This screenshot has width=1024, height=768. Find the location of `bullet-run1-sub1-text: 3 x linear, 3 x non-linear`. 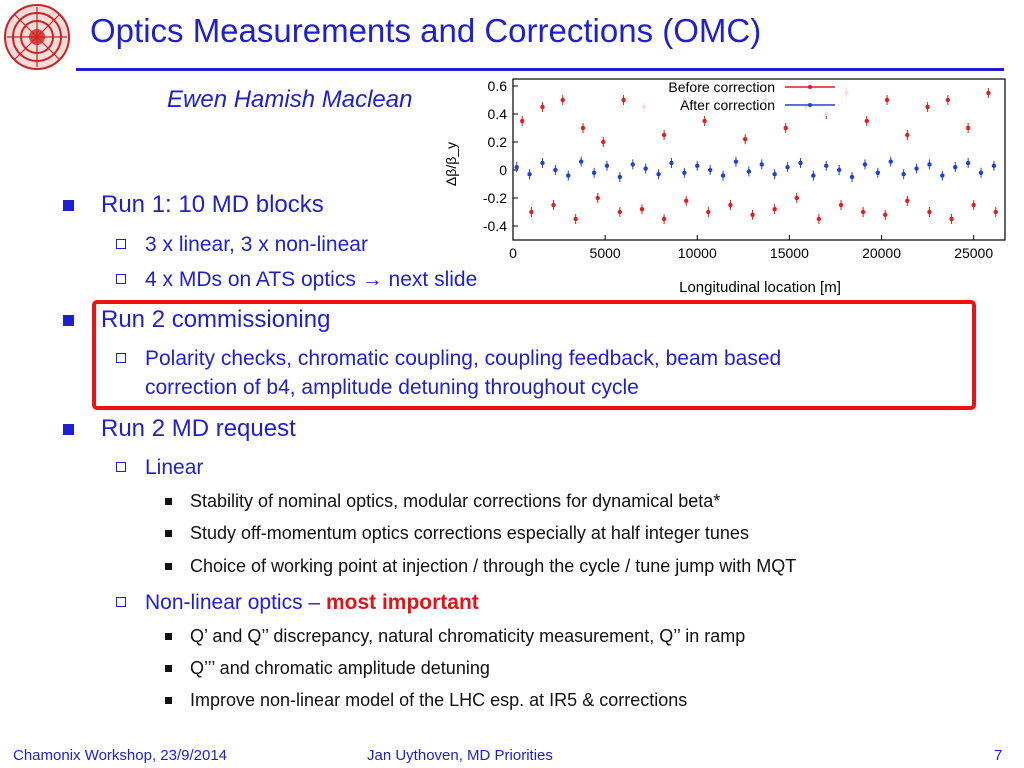

bullet-run1-sub1-text: 3 x linear, 3 x non-linear is located at coordinates (256, 244).